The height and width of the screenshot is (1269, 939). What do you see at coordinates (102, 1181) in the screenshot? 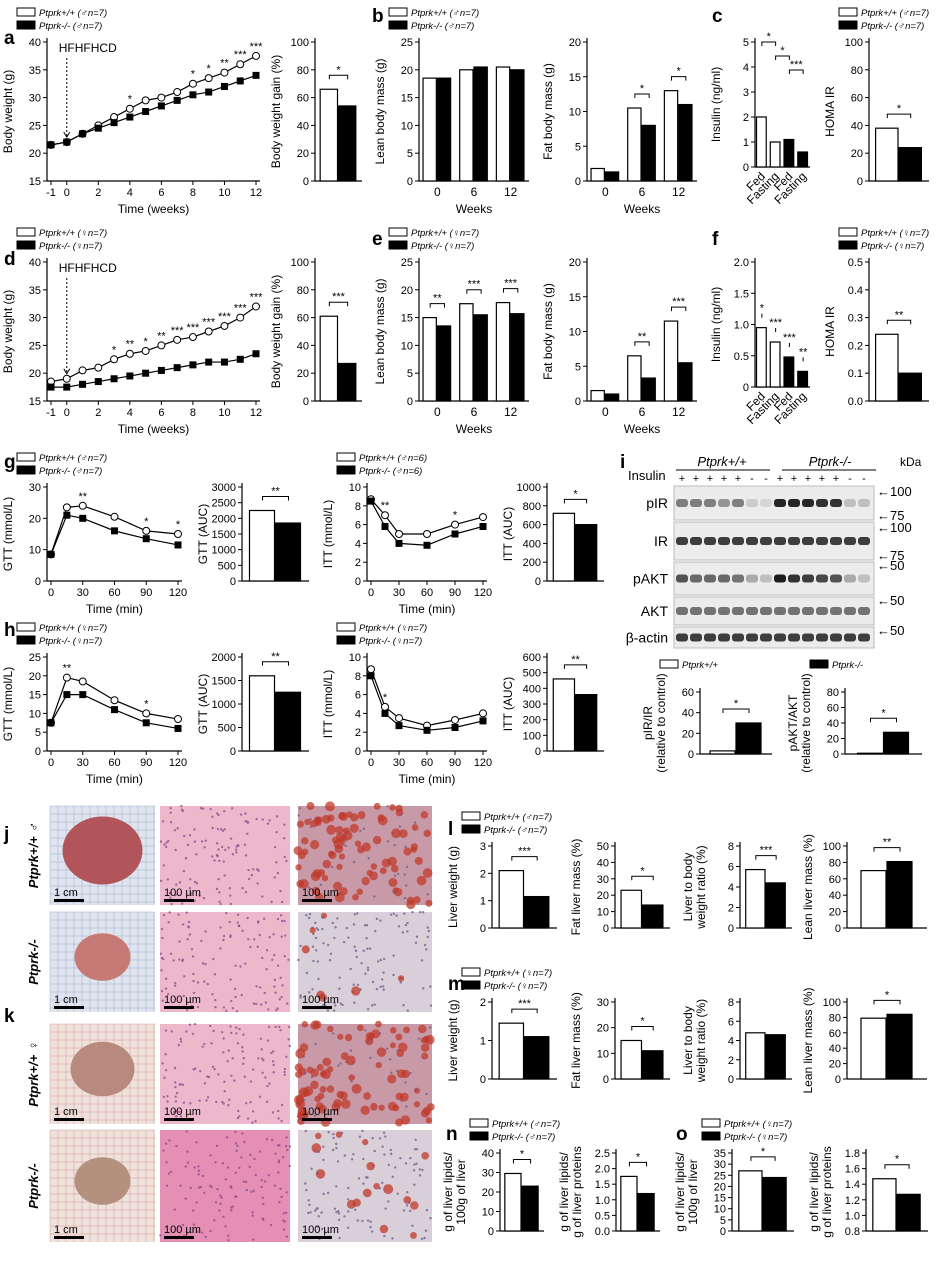
I see `liver` at bounding box center [102, 1181].